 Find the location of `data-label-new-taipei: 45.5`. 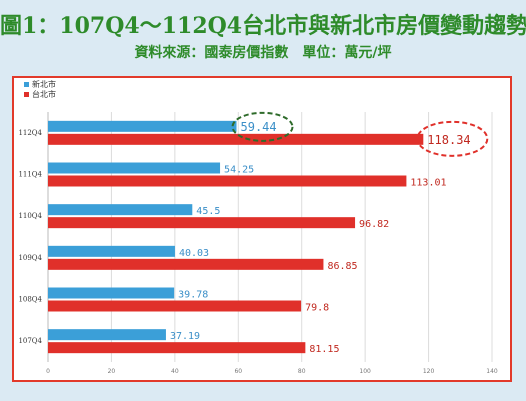

data-label-new-taipei: 45.5 is located at coordinates (208, 211).